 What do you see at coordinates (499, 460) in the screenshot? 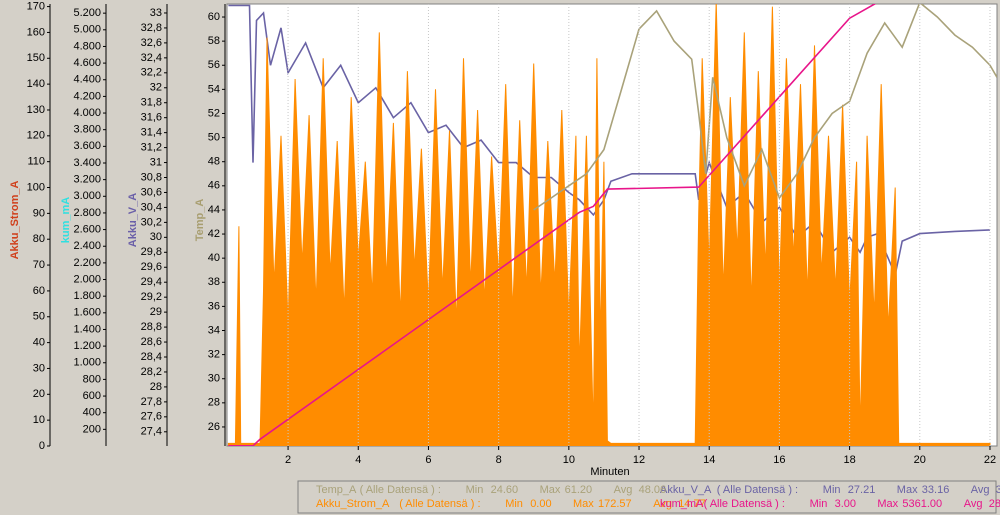
I see `x-tick-label: 8` at bounding box center [499, 460].